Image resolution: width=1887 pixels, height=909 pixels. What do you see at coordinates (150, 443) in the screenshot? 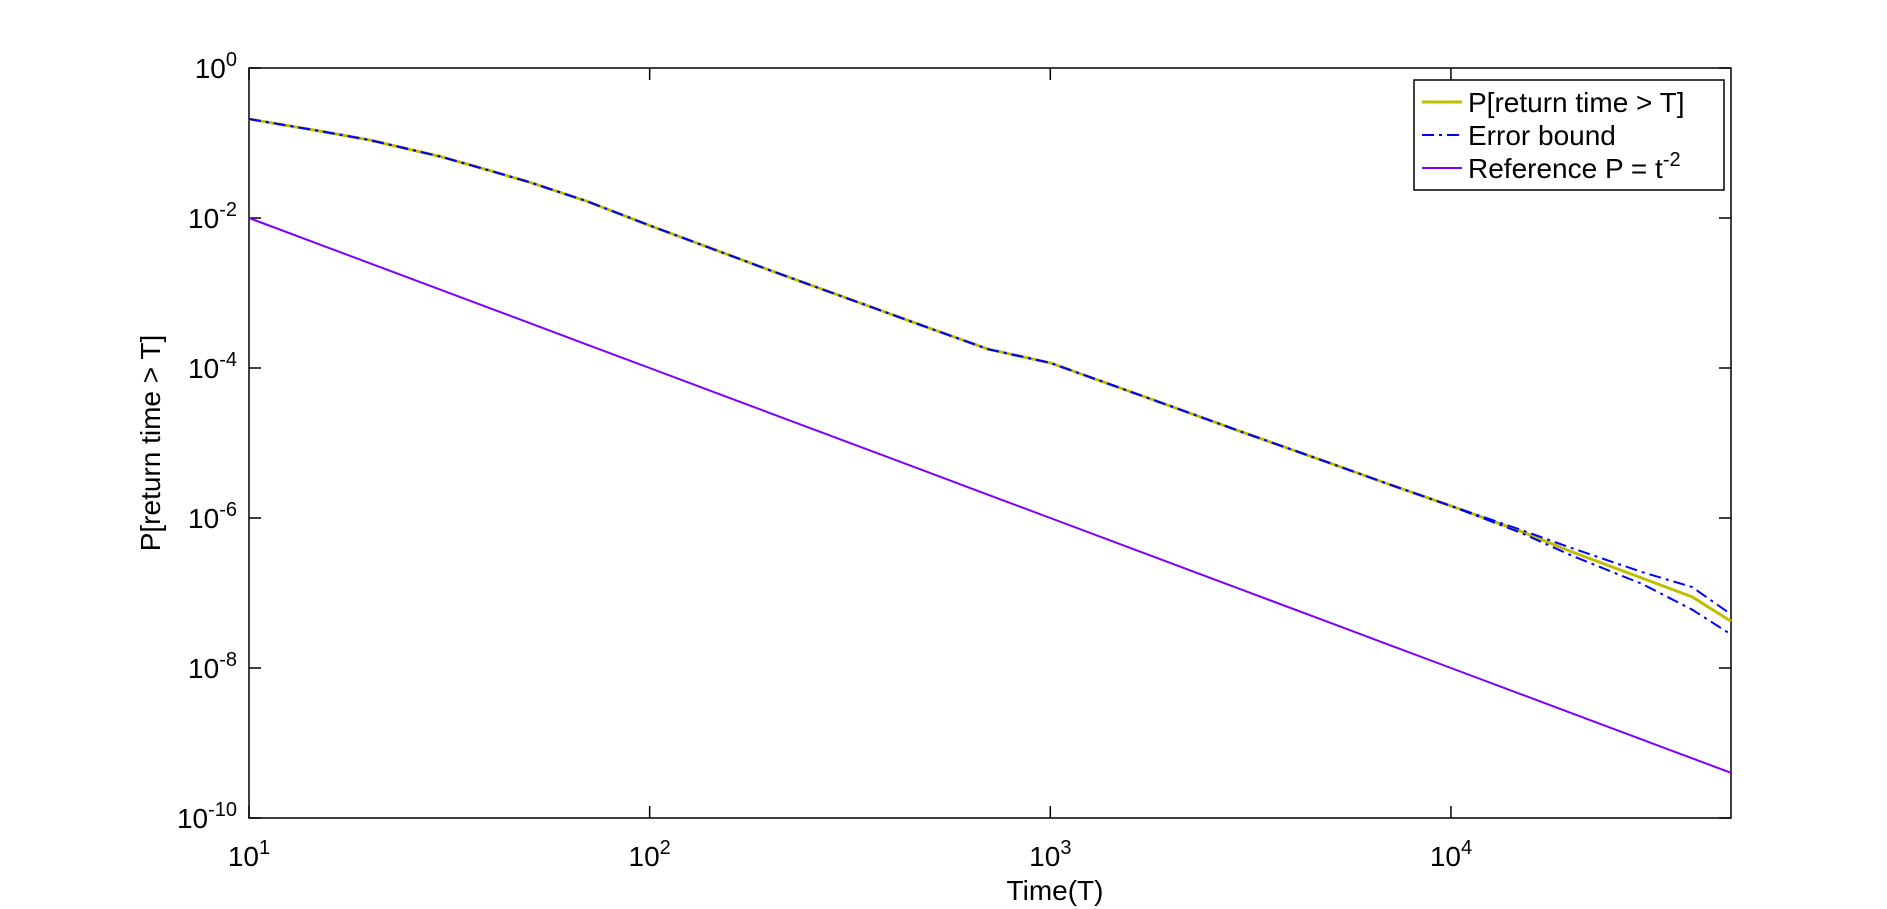
I see `y-axis-label: P[return time > T]` at bounding box center [150, 443].